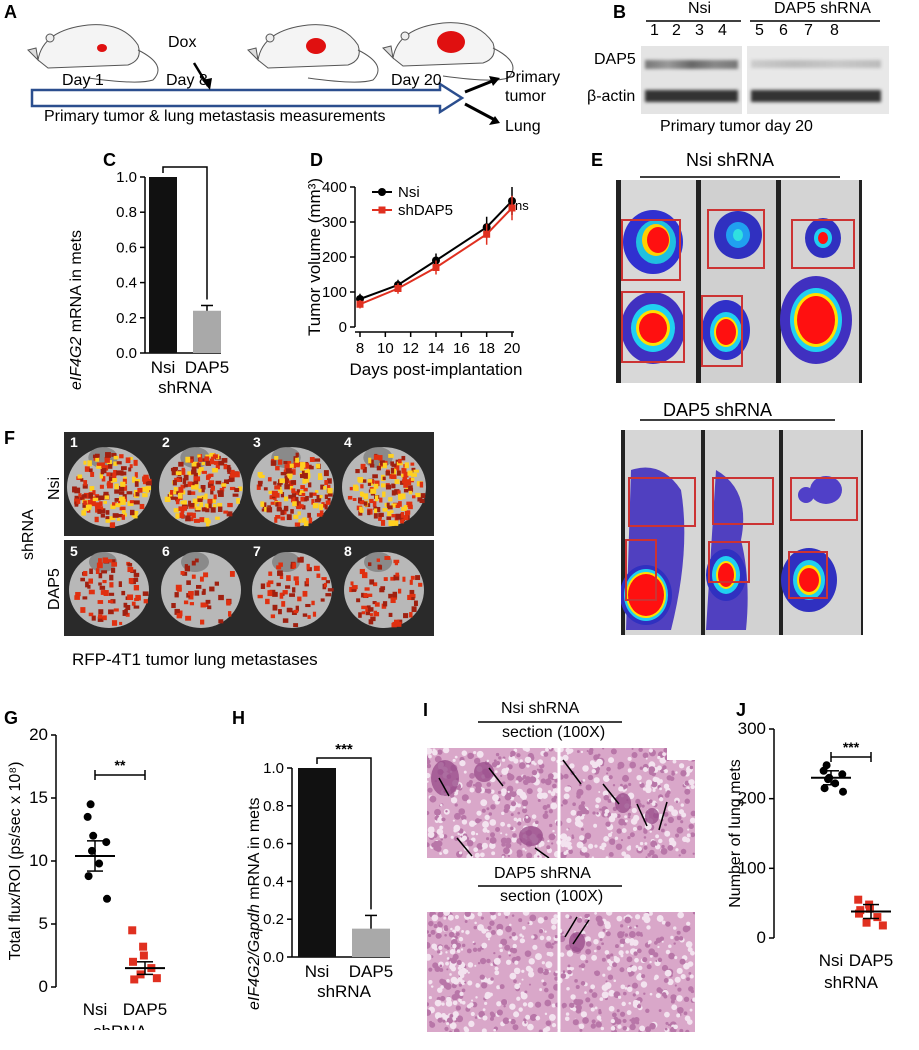  I want to click on arrow-marker, so click(542, 852).